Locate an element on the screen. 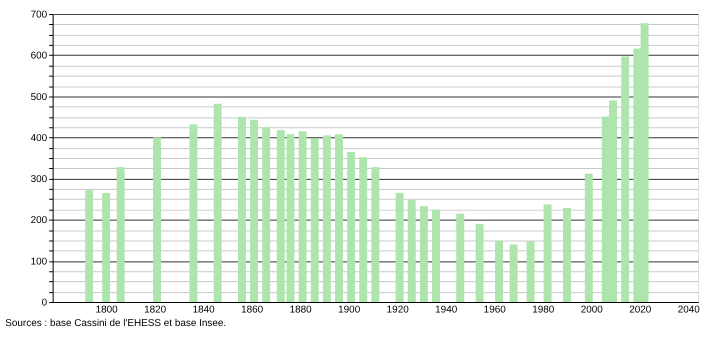  x-tick-label: 1860 is located at coordinates (252, 310).